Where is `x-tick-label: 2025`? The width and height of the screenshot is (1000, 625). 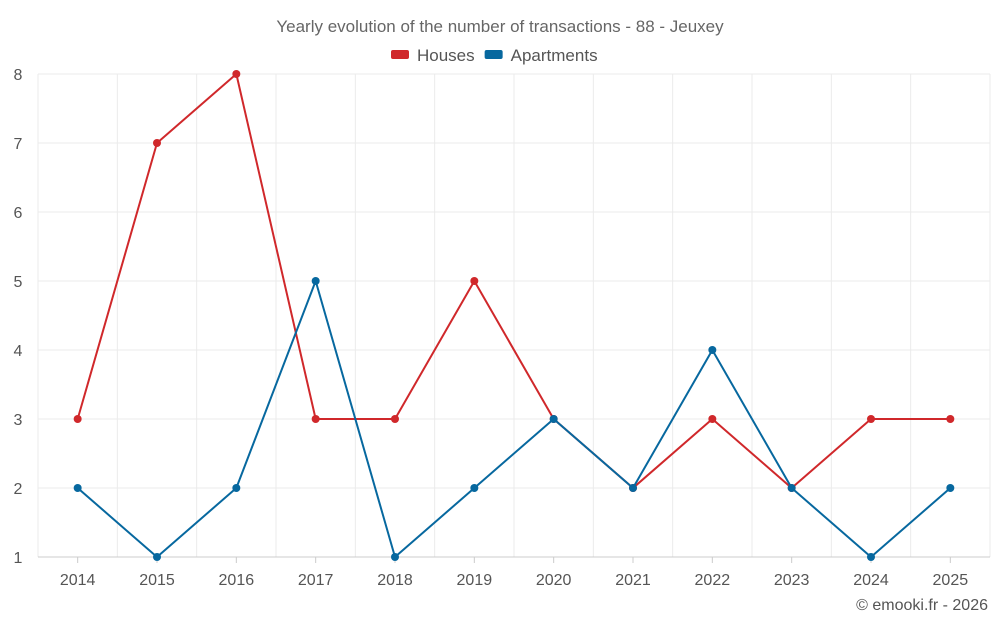 x-tick-label: 2025 is located at coordinates (951, 580).